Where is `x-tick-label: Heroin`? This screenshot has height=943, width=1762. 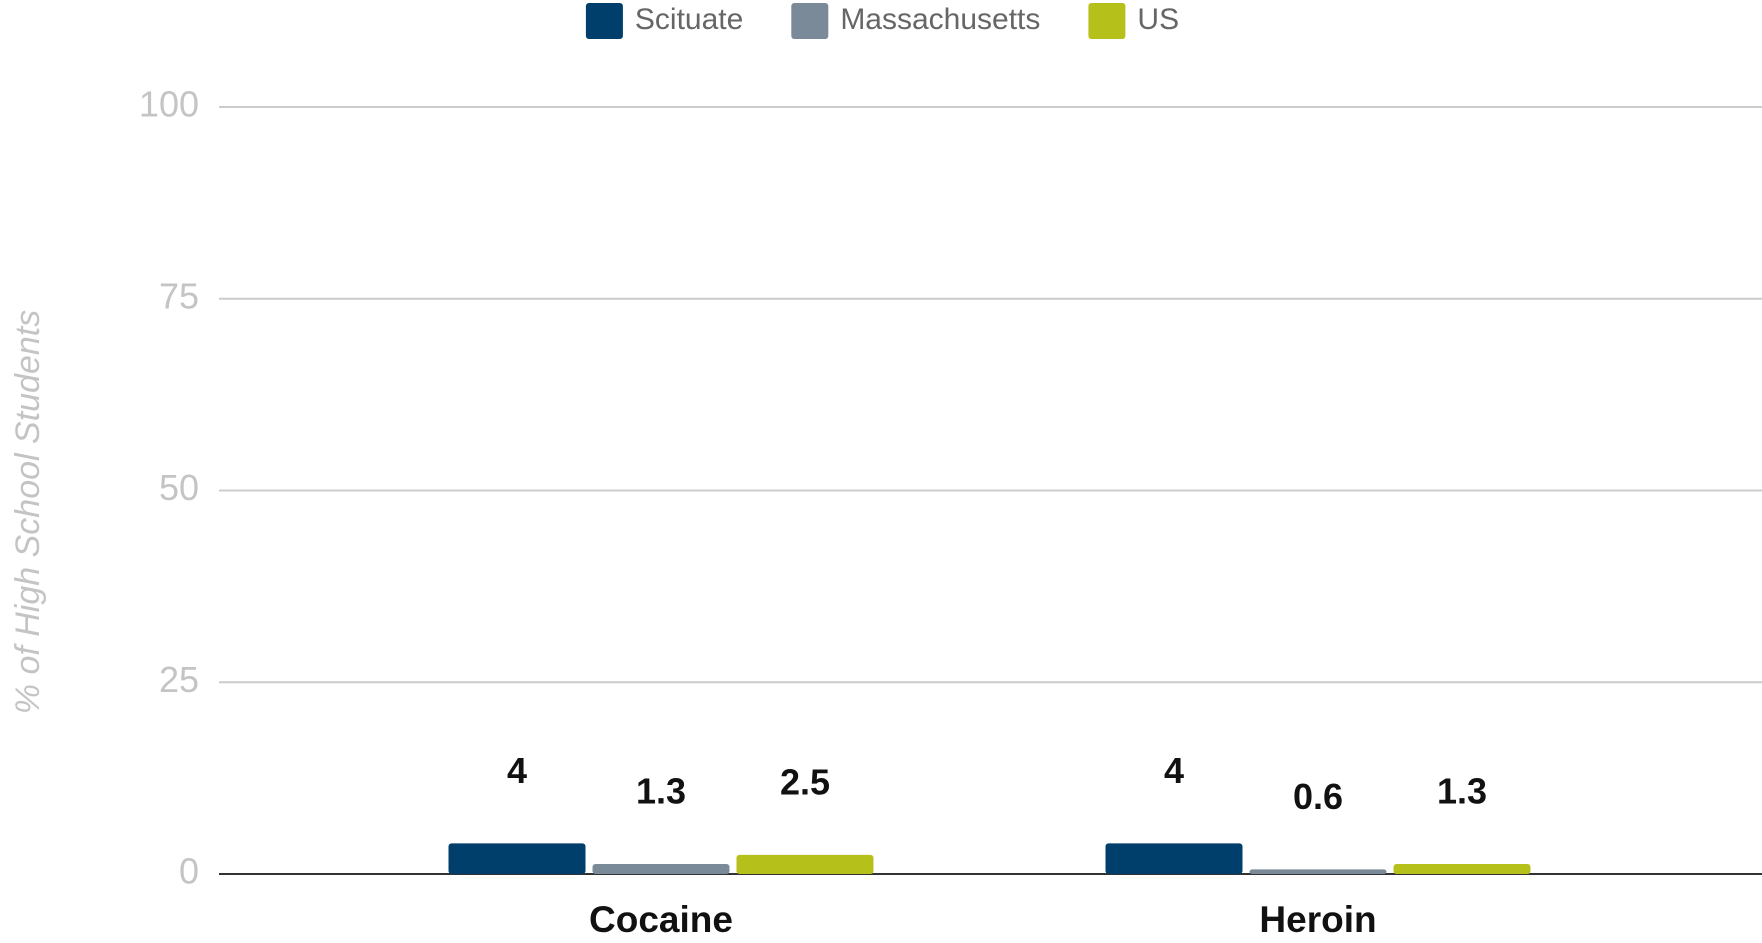
x-tick-label: Heroin is located at coordinates (1317, 919).